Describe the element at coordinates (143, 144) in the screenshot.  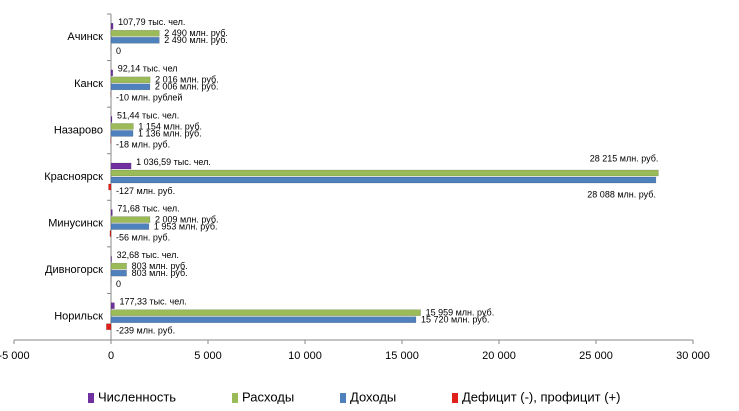
I see `data-label: -18 млн. руб.` at that location.